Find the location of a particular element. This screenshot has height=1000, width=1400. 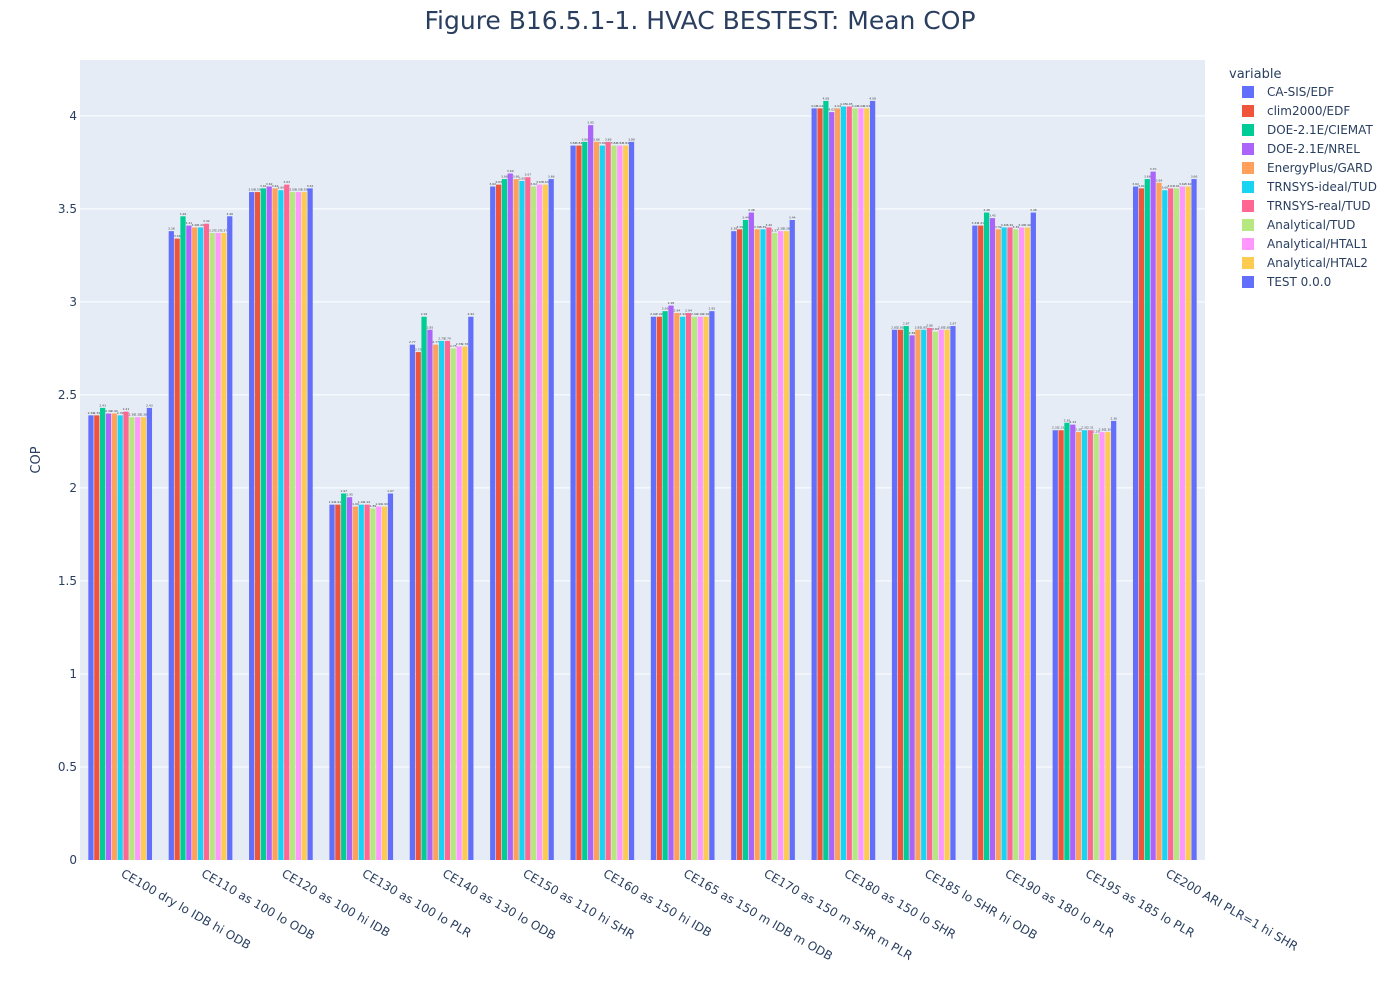

legend-item: DOE-2.1E/NREL is located at coordinates (1301, 149).